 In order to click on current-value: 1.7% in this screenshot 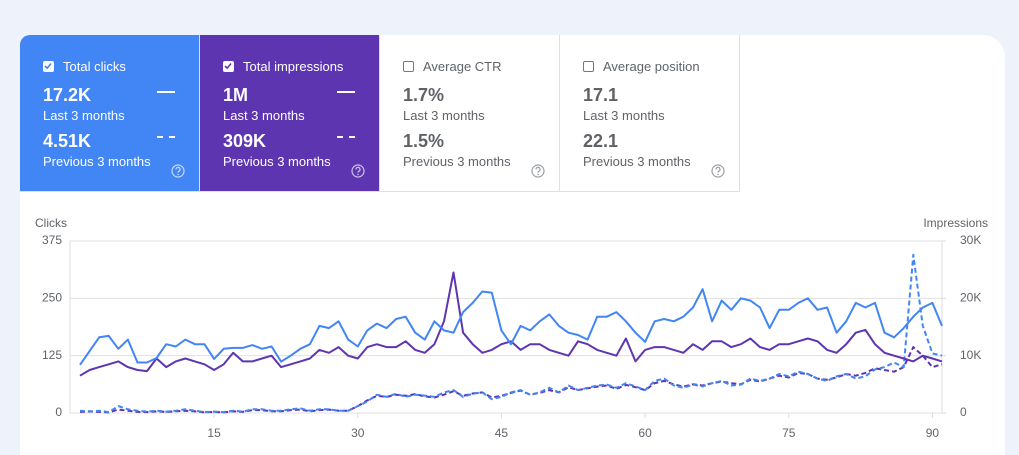, I will do `click(424, 95)`.